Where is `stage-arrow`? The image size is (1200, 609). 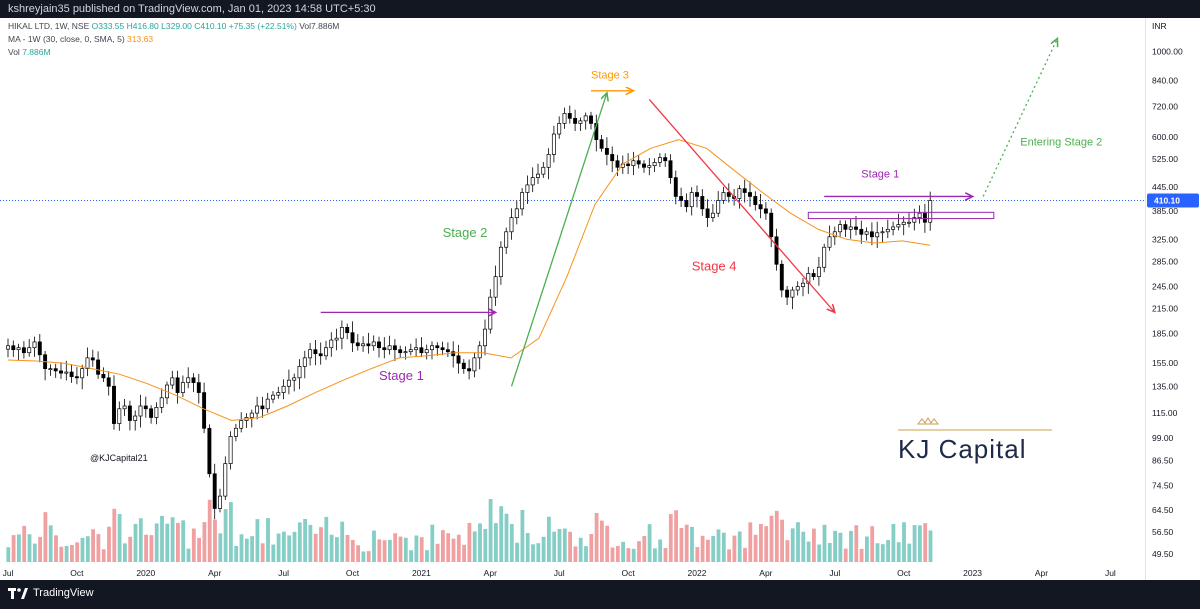
stage-arrow is located at coordinates (741, 205).